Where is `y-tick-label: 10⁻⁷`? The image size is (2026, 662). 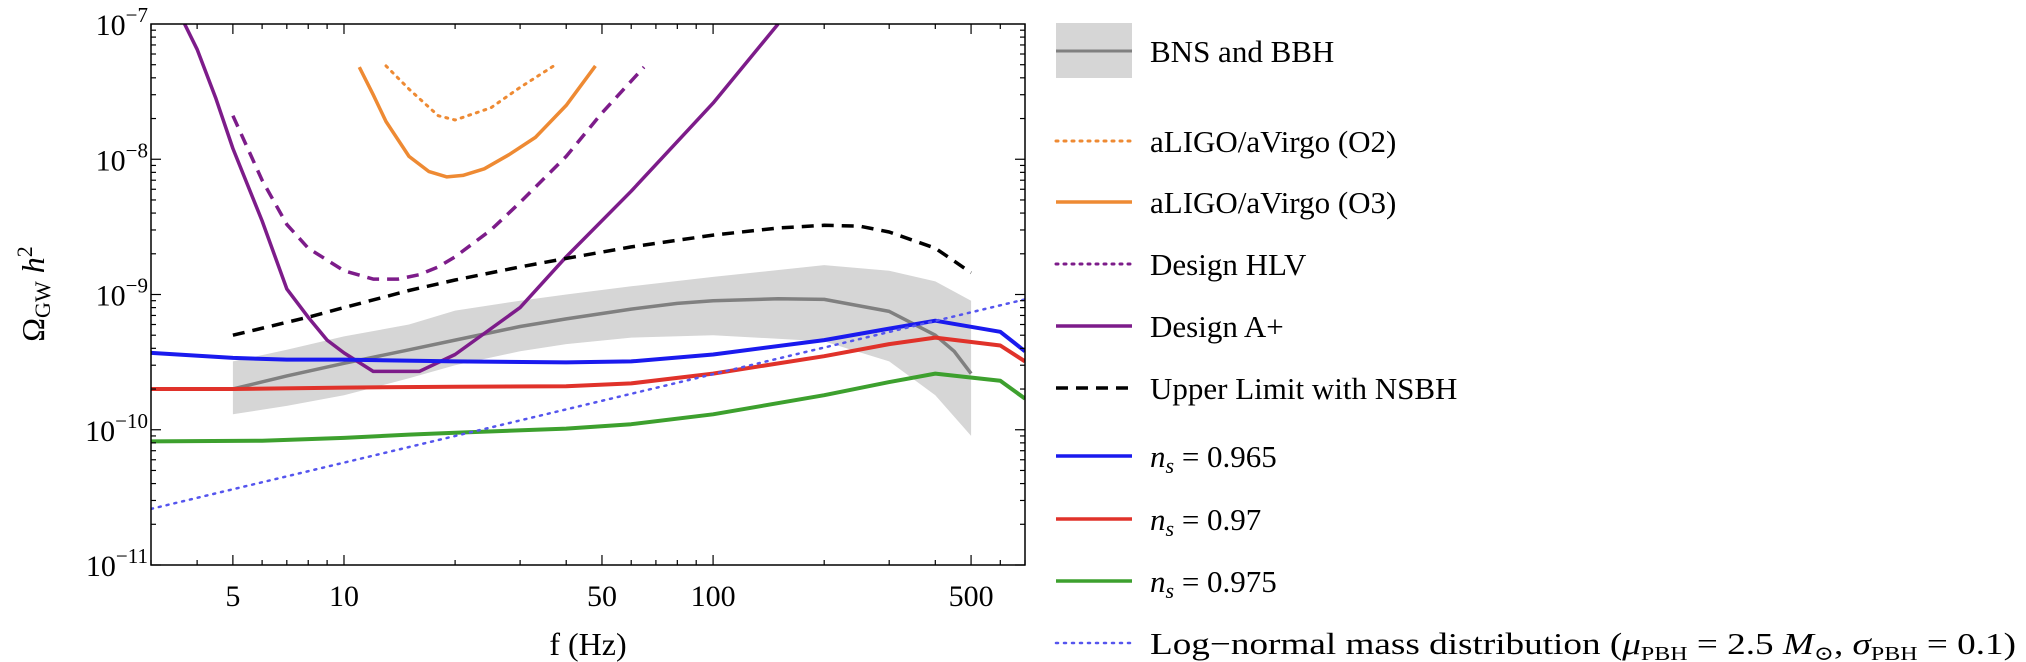
y-tick-label: 10⁻⁷ is located at coordinates (122, 22).